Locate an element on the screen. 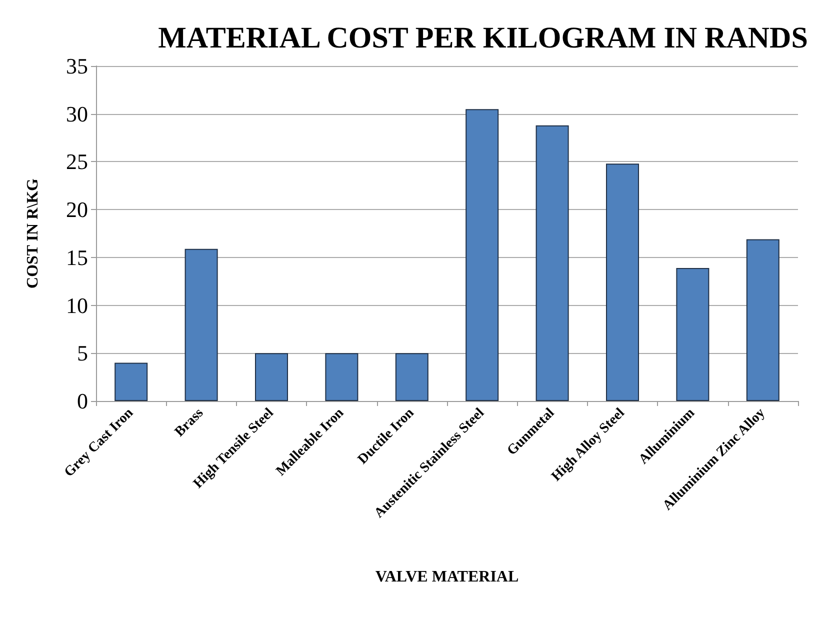  y-tick-label: 10 is located at coordinates (77, 305).